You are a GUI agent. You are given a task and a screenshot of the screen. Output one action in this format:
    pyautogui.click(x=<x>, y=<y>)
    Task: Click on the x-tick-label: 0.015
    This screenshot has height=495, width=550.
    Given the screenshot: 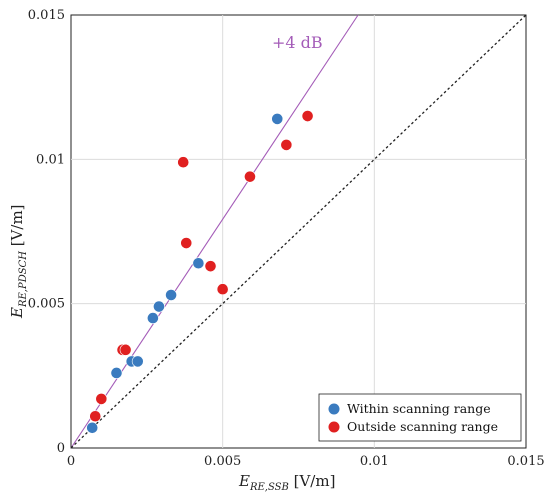 What is the action you would take?
    pyautogui.click(x=525, y=461)
    